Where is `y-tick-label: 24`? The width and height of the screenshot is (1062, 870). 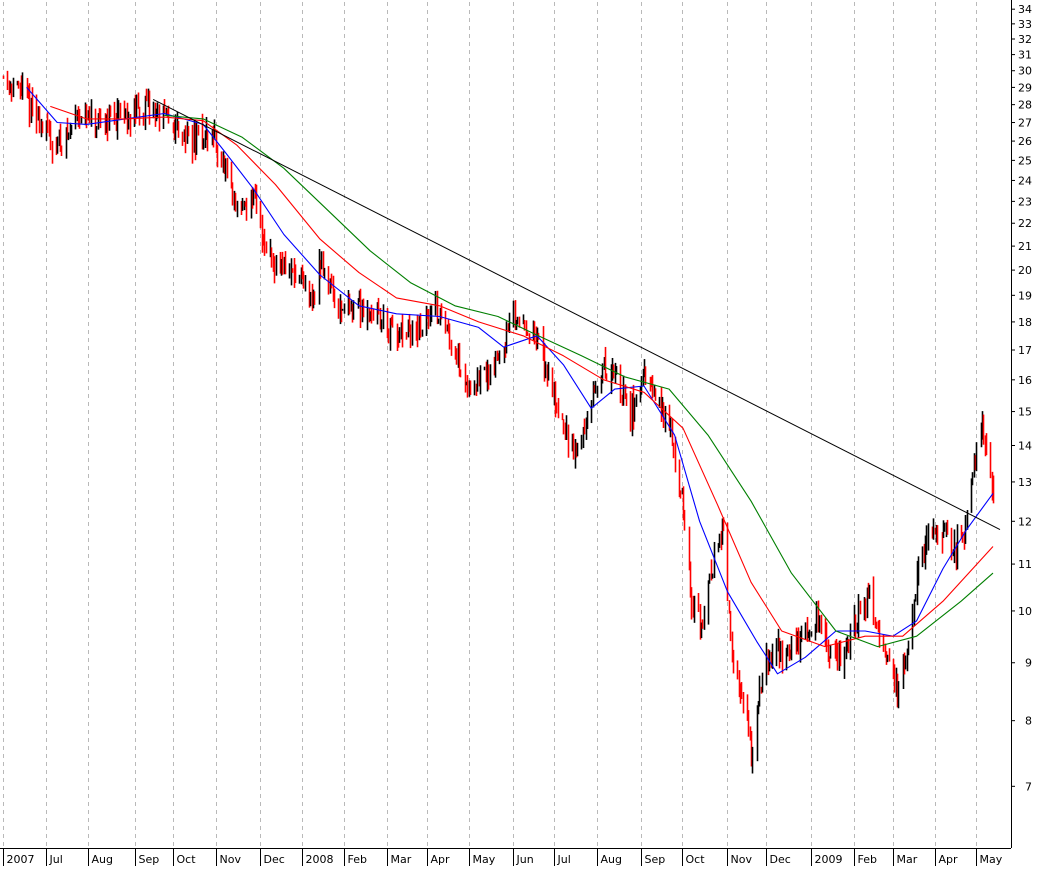 y-tick-label: 24 is located at coordinates (1025, 180).